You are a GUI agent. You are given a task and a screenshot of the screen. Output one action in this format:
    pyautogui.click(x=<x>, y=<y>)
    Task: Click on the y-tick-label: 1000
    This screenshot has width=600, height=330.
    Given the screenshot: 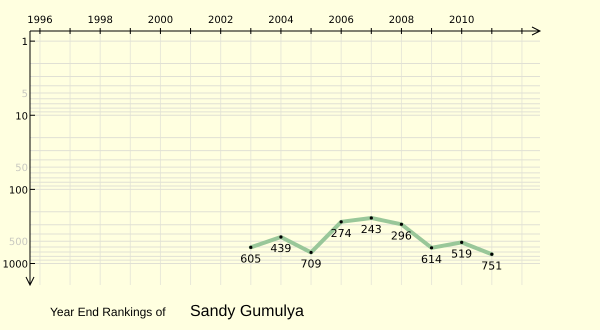 What is the action you would take?
    pyautogui.click(x=15, y=265)
    